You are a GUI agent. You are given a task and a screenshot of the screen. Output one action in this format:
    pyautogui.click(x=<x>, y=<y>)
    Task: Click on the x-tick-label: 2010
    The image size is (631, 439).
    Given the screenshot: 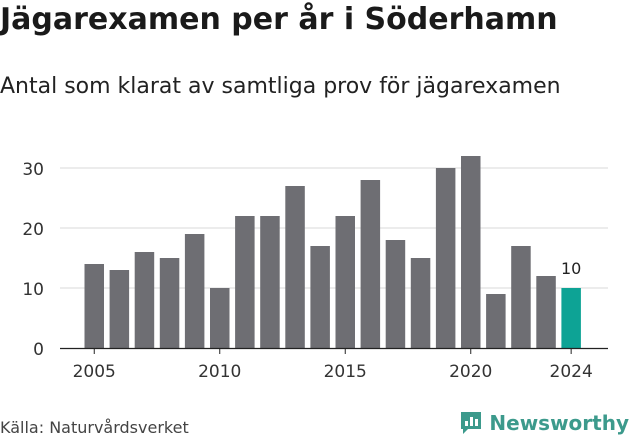 What is the action you would take?
    pyautogui.click(x=219, y=372)
    